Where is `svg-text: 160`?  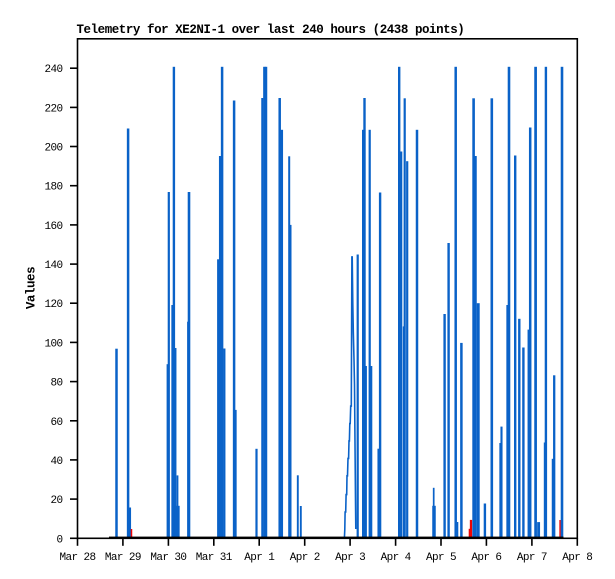
svg-text: 160 is located at coordinates (53, 227).